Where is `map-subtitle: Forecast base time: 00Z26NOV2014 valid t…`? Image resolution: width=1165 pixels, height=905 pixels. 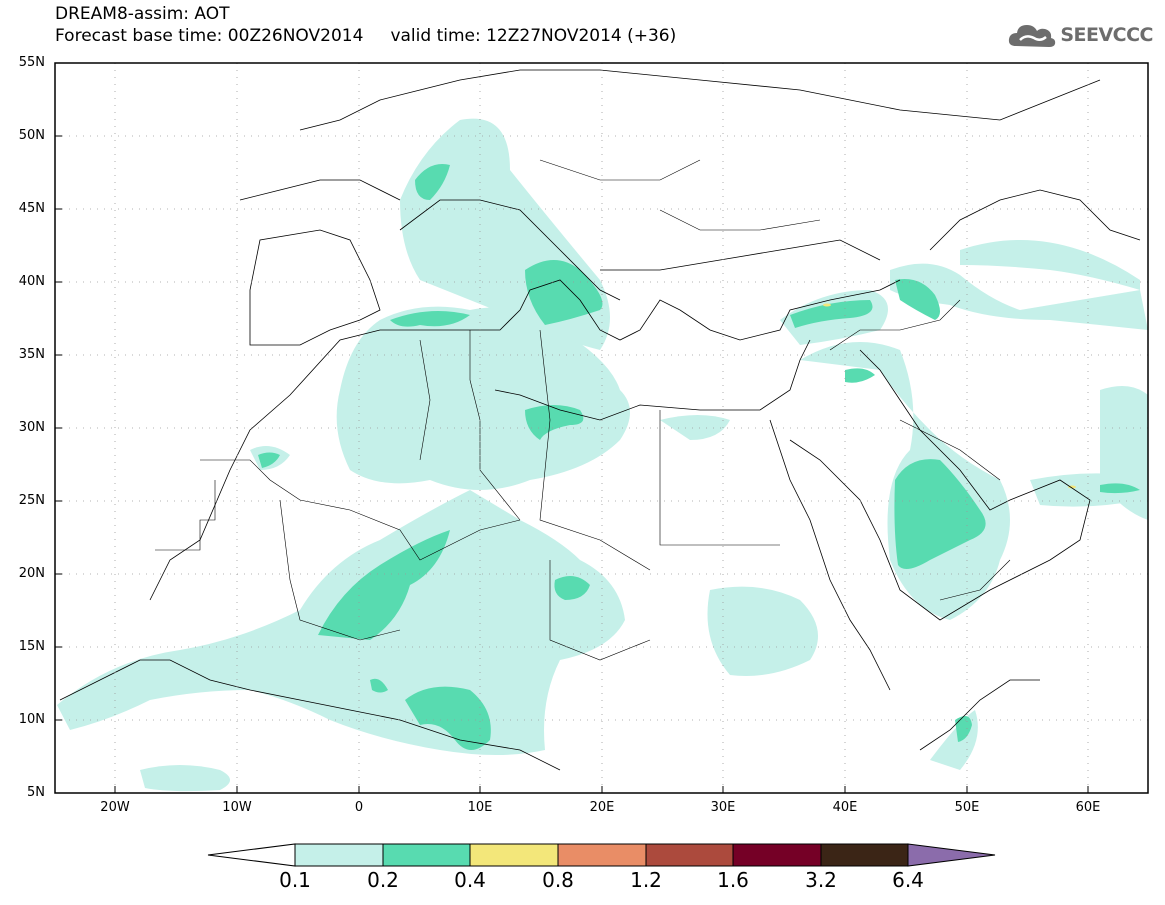 map-subtitle: Forecast base time: 00Z26NOV2014 valid t… is located at coordinates (365, 36).